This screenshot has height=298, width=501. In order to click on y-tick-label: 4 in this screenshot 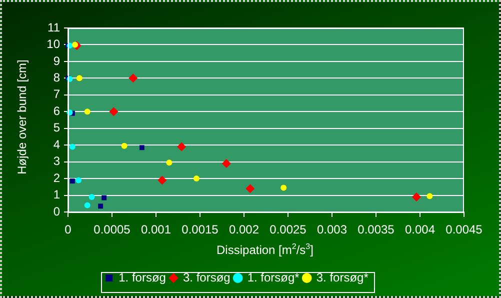, I will do `click(56, 144)`.